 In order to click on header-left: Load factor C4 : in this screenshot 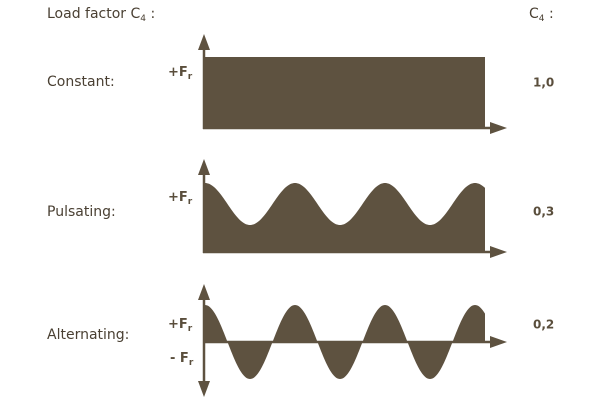, I will do `click(101, 15)`.